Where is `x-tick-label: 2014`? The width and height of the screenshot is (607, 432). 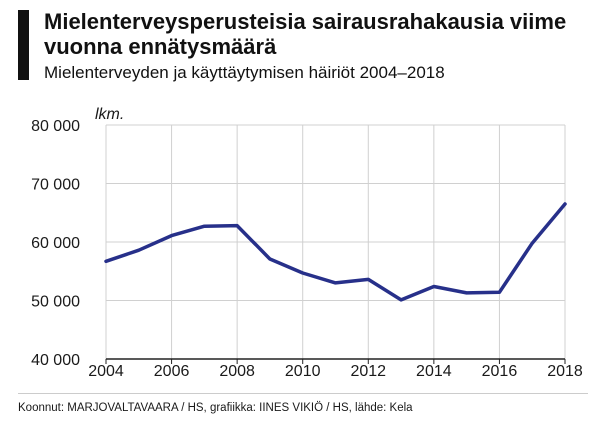 x-tick-label: 2014 is located at coordinates (434, 371).